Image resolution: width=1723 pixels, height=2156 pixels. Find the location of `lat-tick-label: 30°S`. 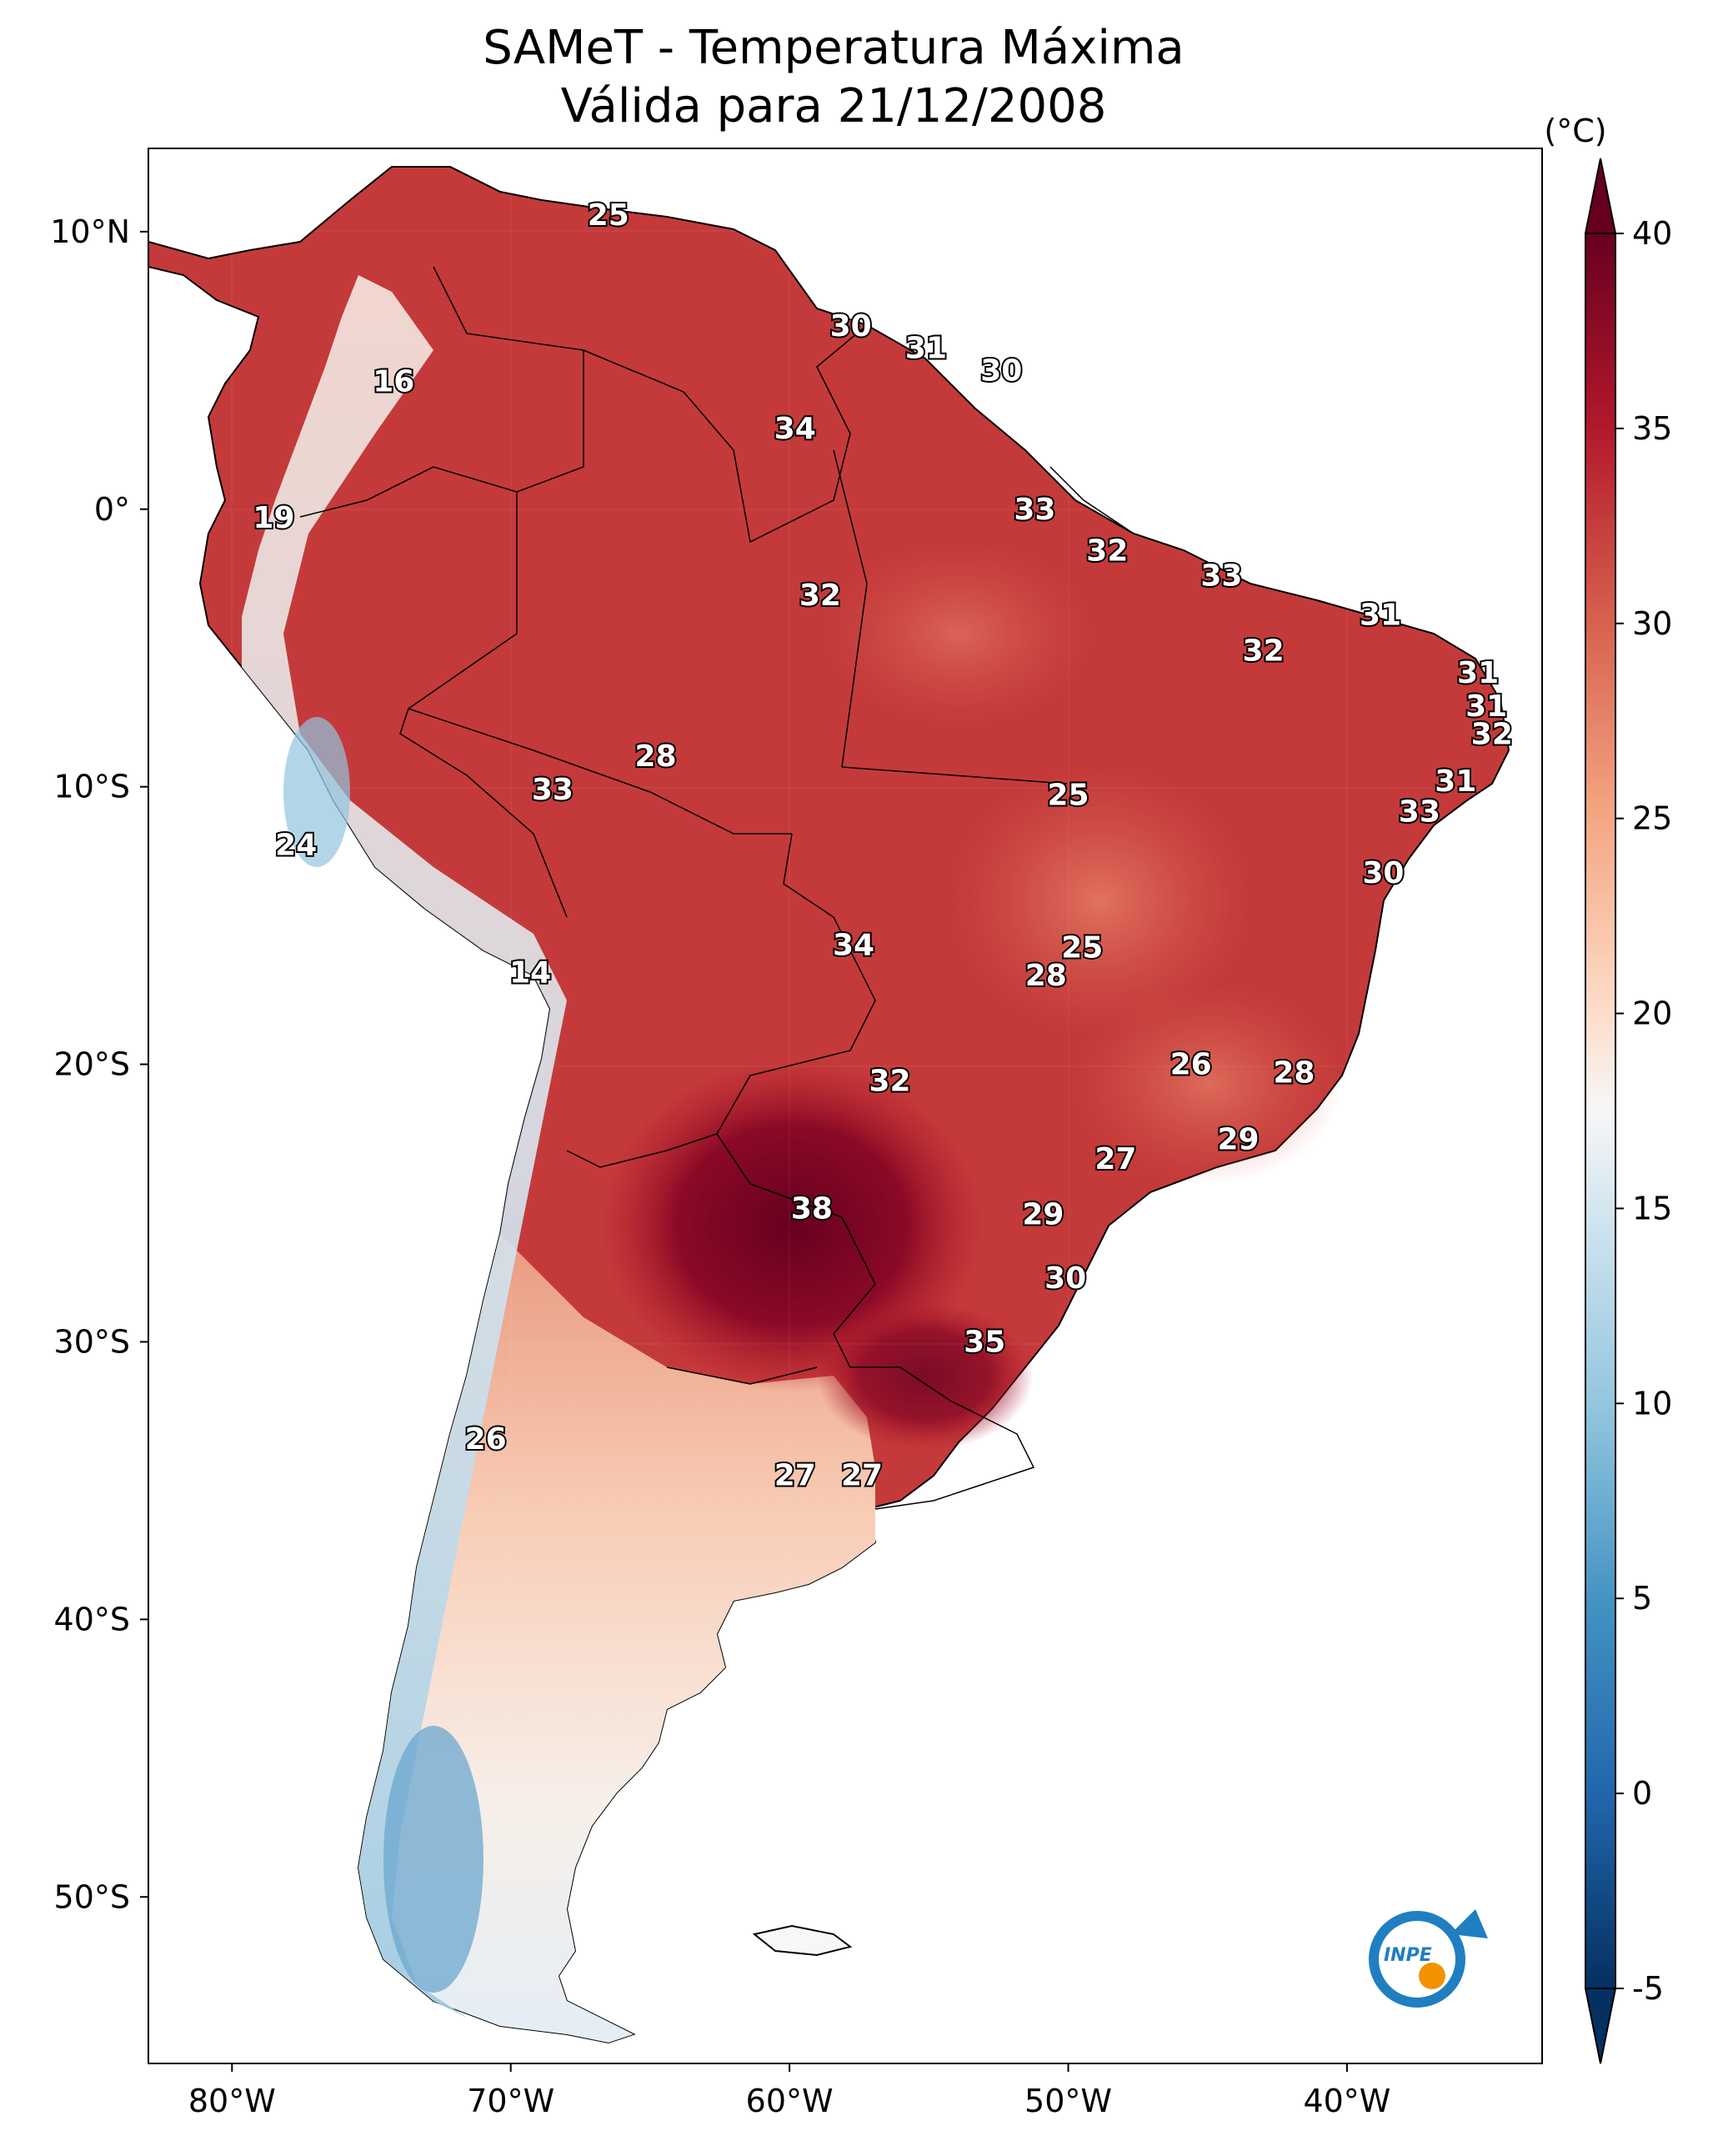

lat-tick-label: 30°S is located at coordinates (92, 1341).